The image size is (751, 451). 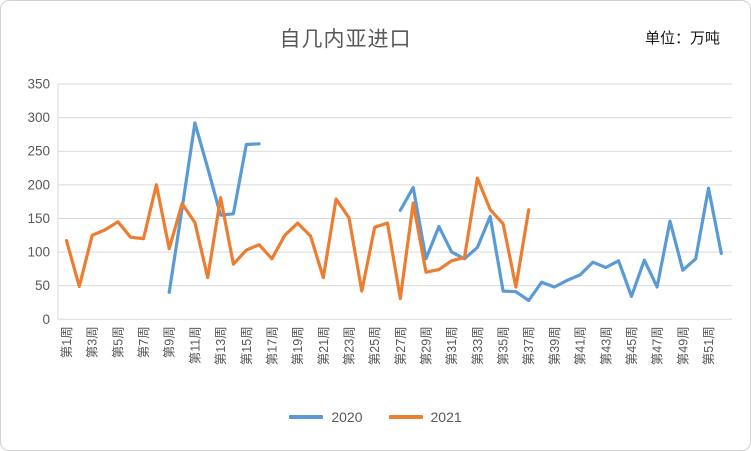 What do you see at coordinates (170, 342) in the screenshot?
I see `x-axis-label: 第9周` at bounding box center [170, 342].